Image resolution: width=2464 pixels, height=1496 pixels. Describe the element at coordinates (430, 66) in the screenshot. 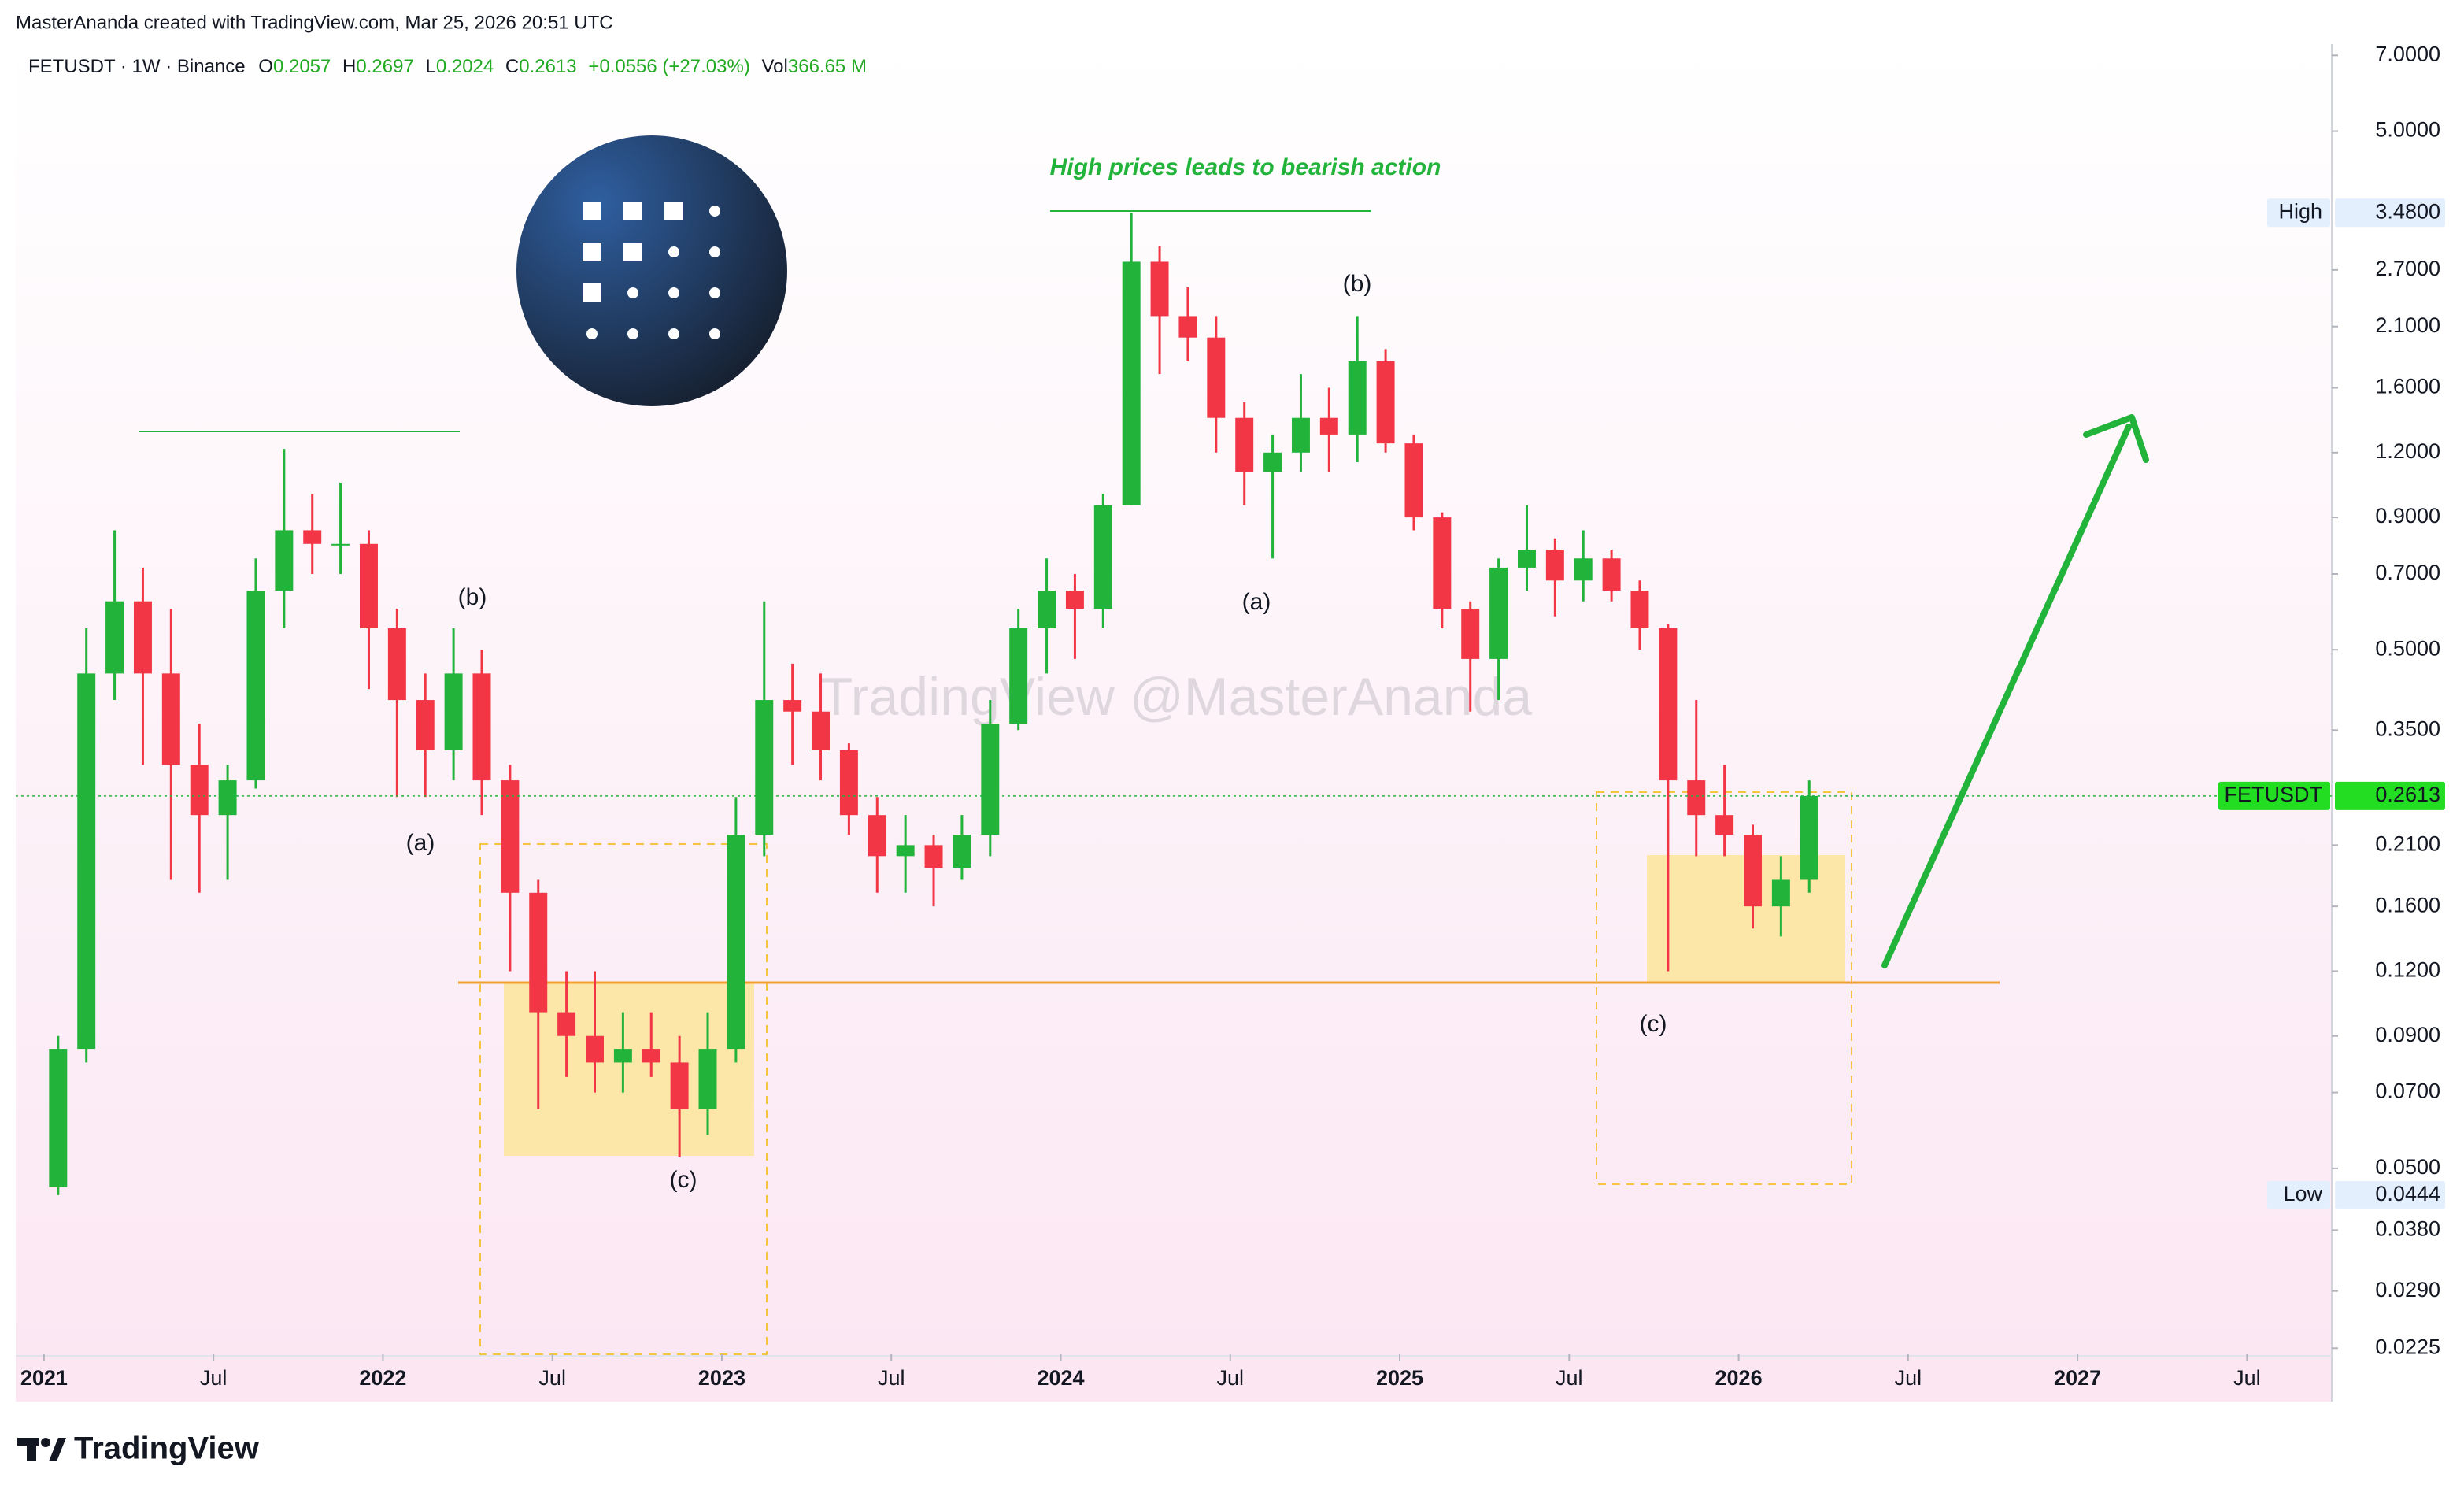

I see `legend-label: L` at that location.